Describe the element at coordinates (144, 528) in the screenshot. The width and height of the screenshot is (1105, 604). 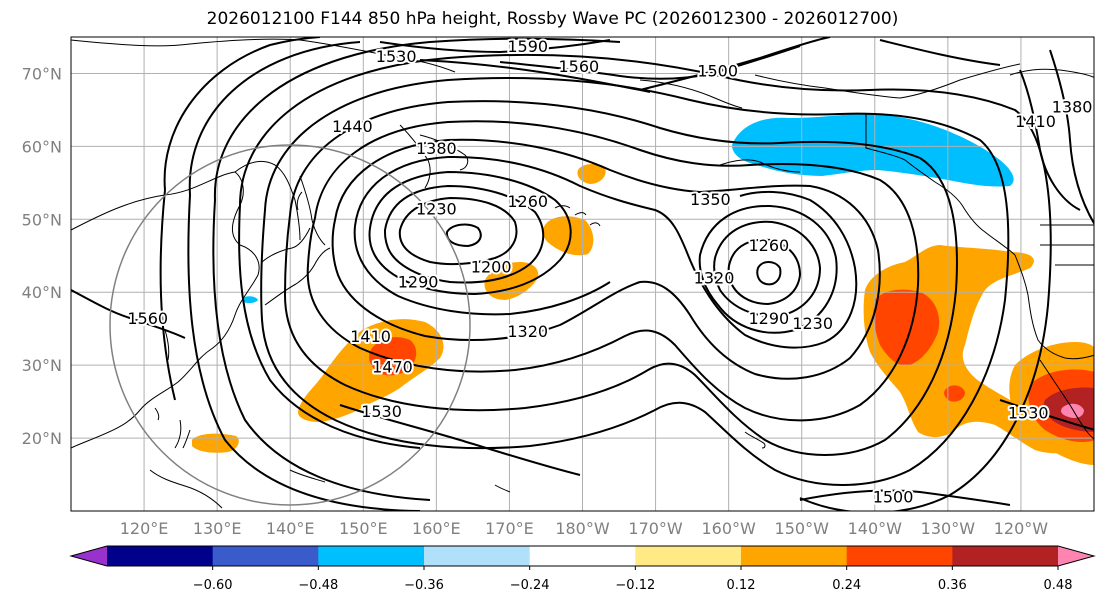
I see `longitude-label: 120°E` at that location.